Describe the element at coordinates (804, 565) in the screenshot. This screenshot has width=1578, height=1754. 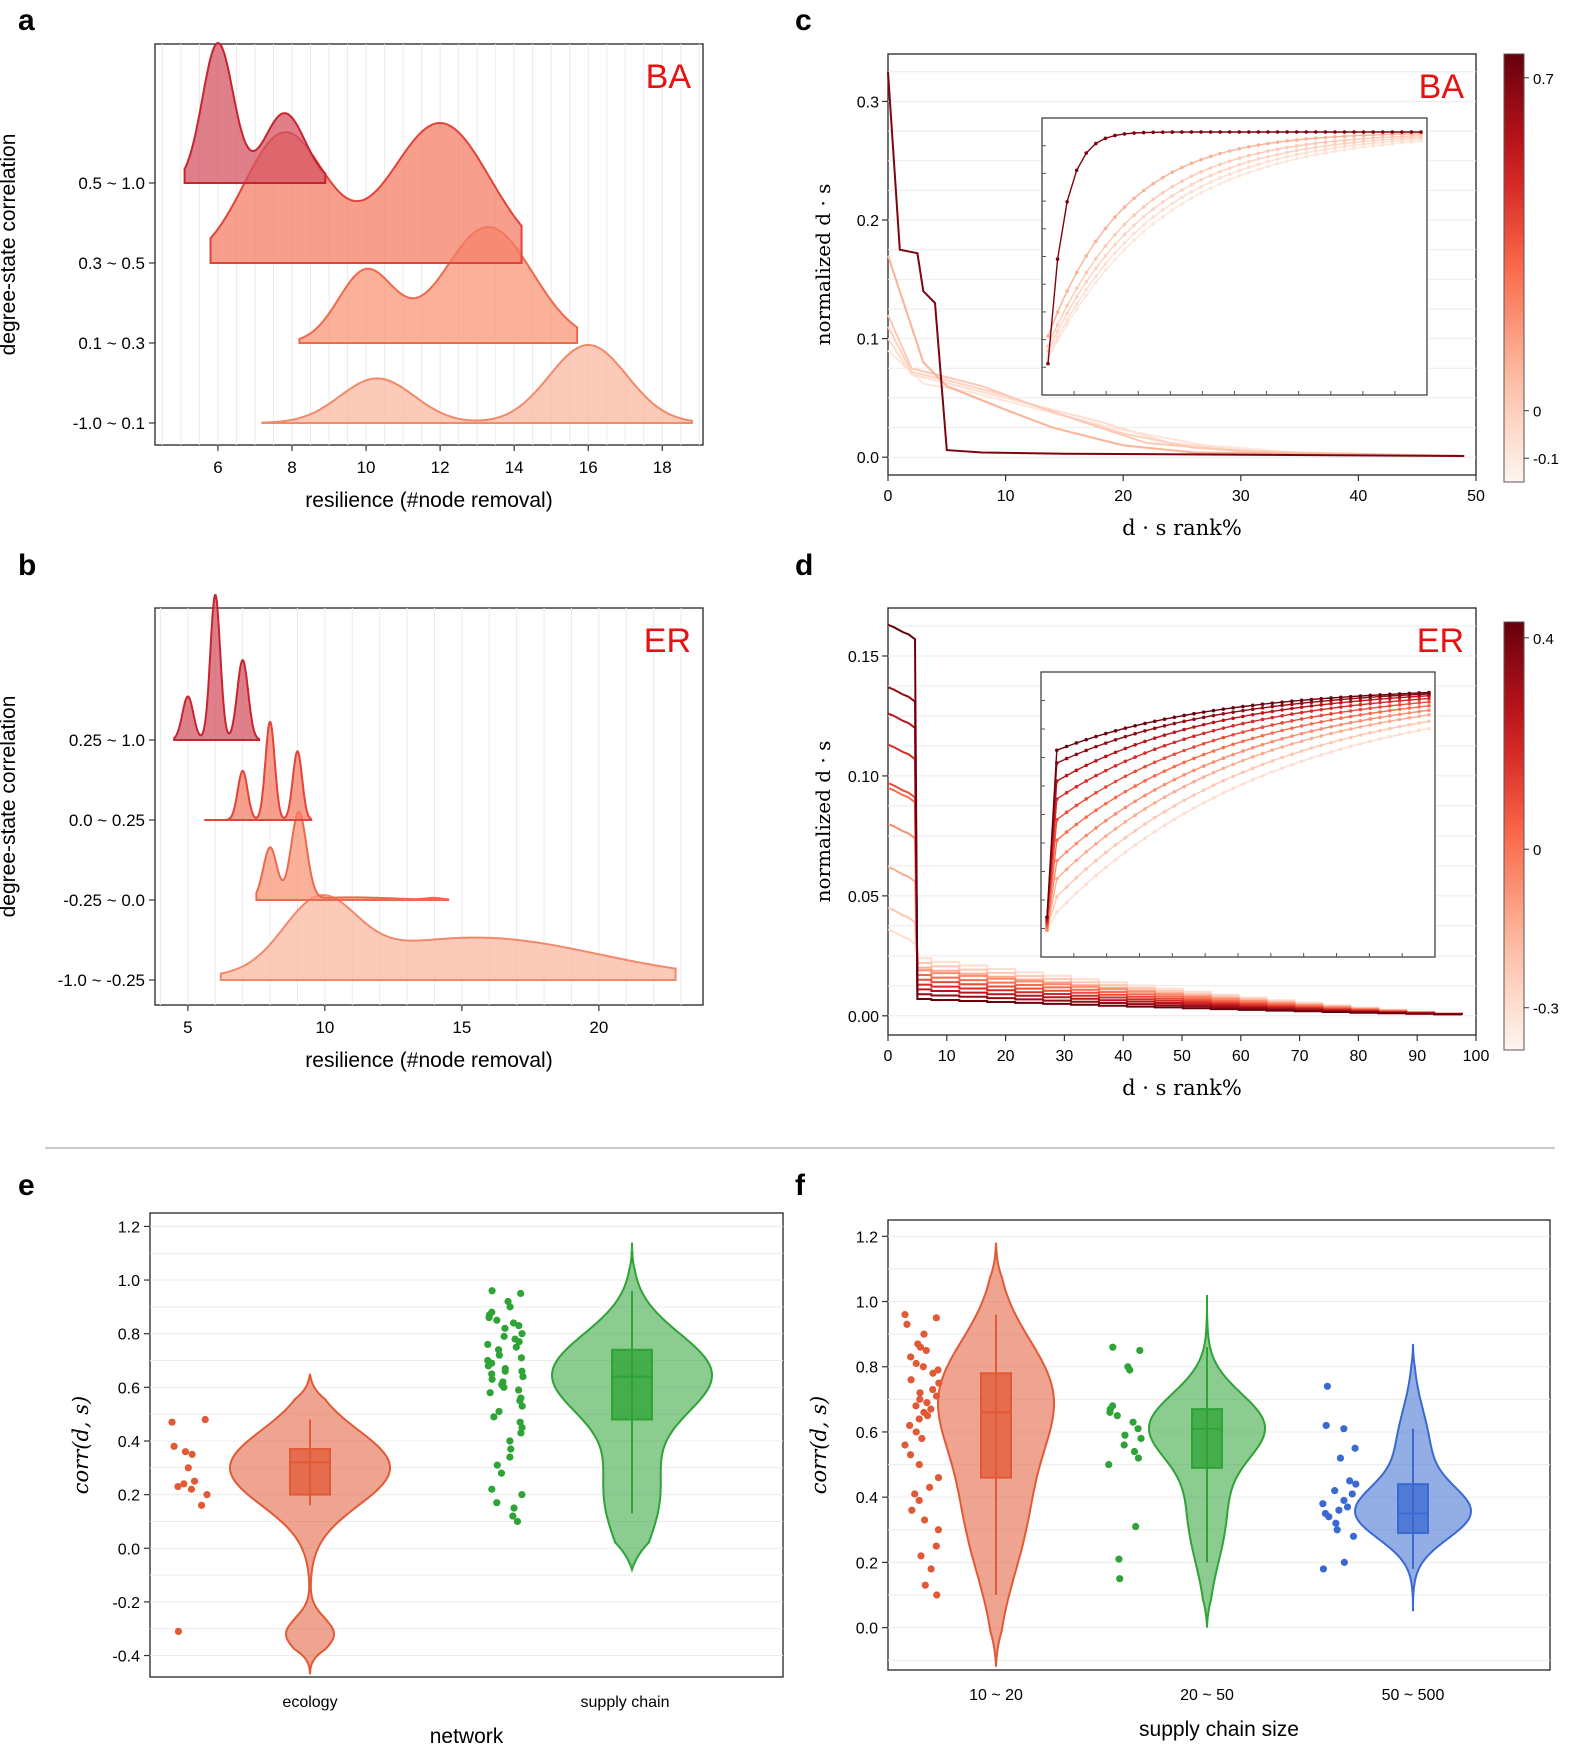
I see `panel-letter-d: d` at that location.